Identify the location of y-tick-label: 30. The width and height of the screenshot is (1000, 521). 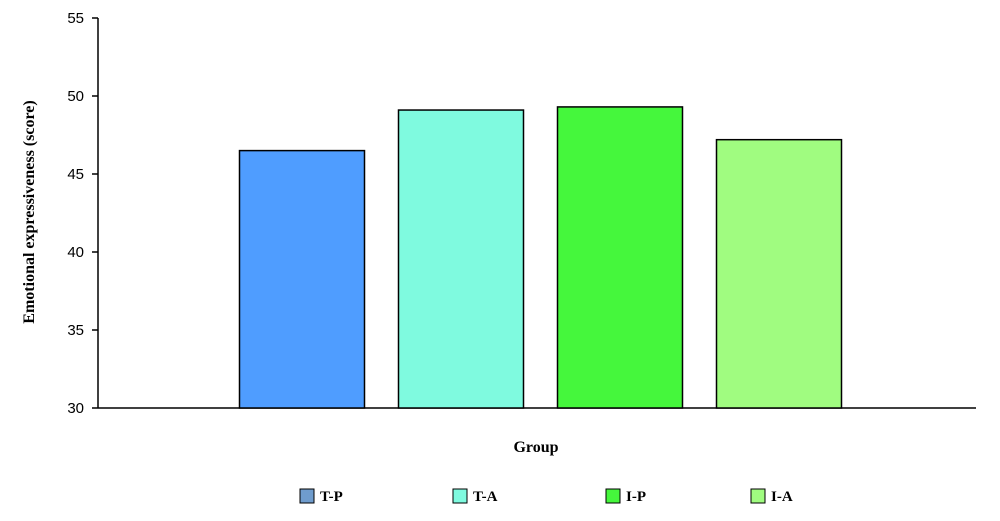
(75, 408).